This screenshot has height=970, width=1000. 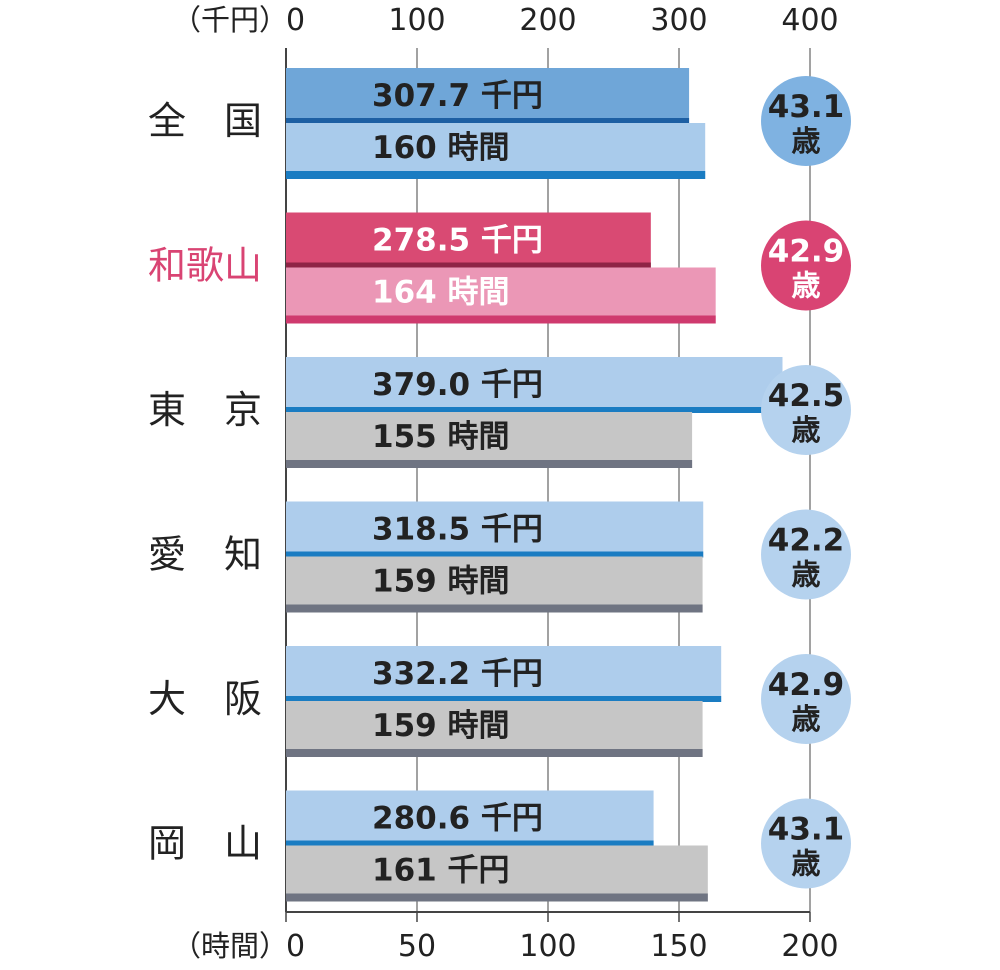 I want to click on category-label: 愛 知, so click(x=205, y=555).